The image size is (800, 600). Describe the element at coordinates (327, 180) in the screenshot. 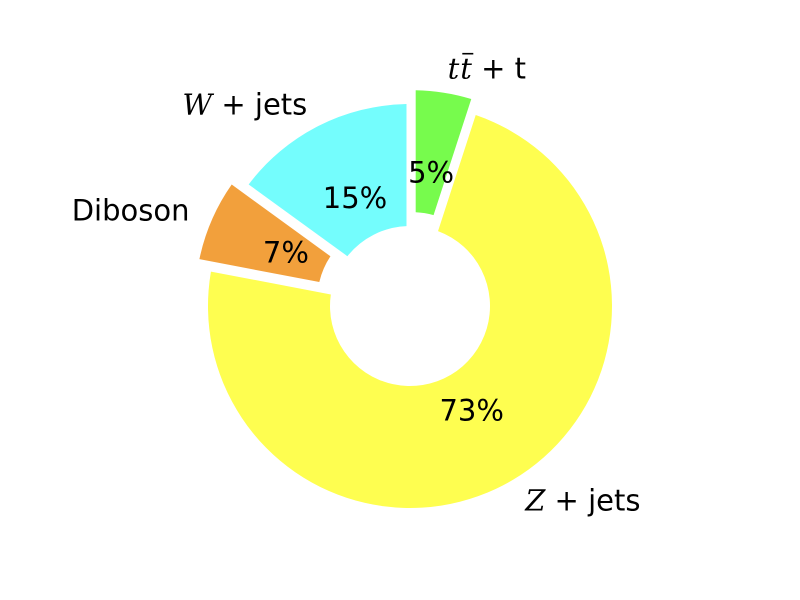

I see `pie-slice-w-jets` at that location.